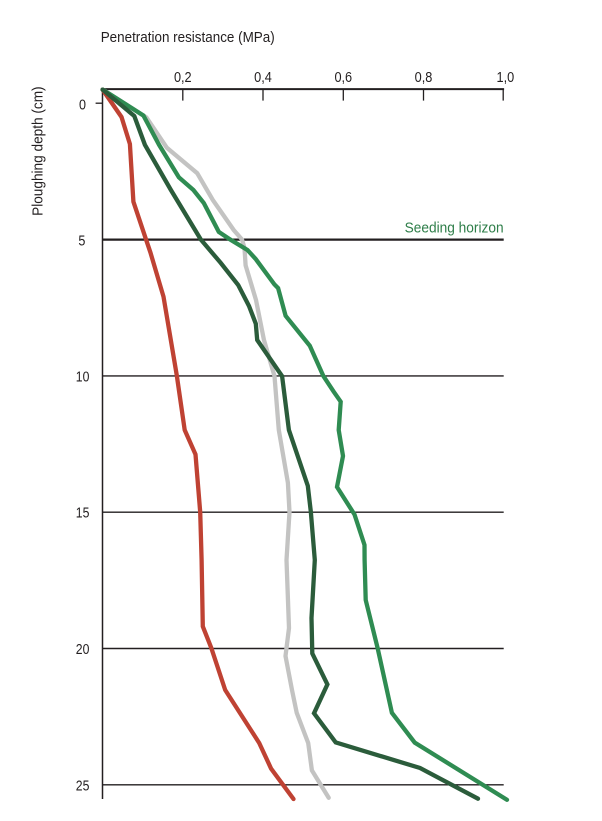 The image size is (602, 821). What do you see at coordinates (183, 77) in the screenshot?
I see `svg-text: 0,2` at bounding box center [183, 77].